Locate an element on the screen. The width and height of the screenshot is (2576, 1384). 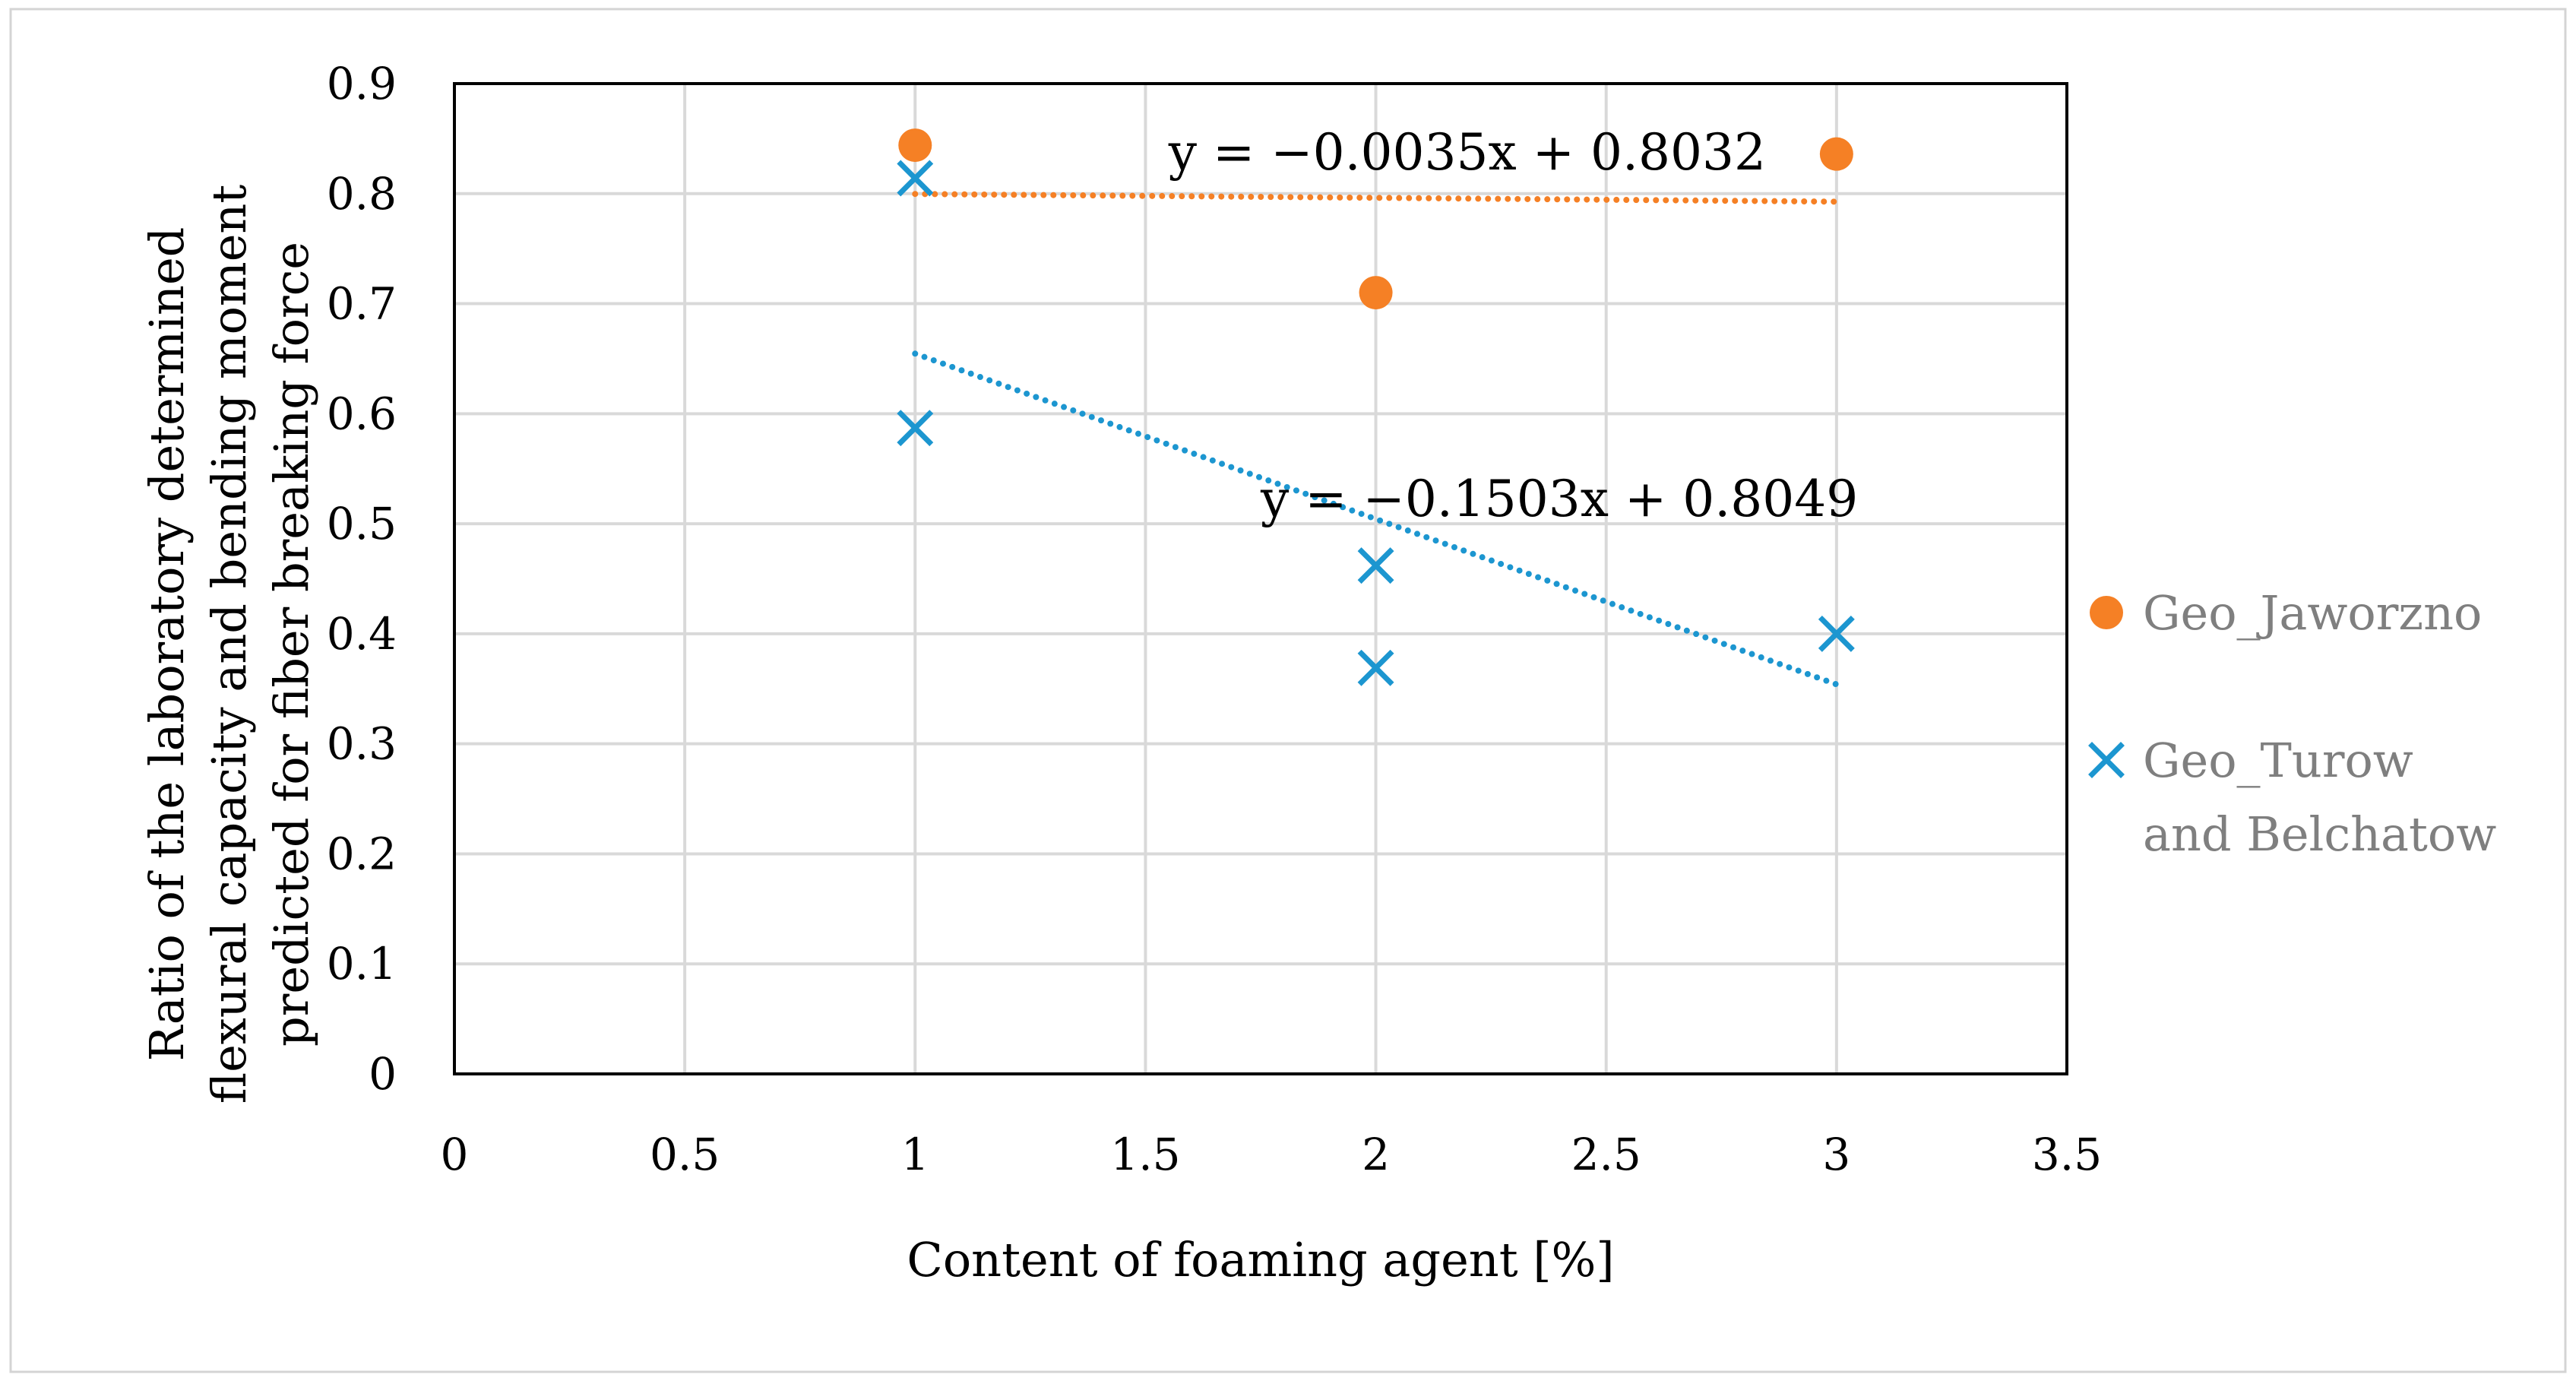
x-tick-label: 3.5 is located at coordinates (2067, 1154).